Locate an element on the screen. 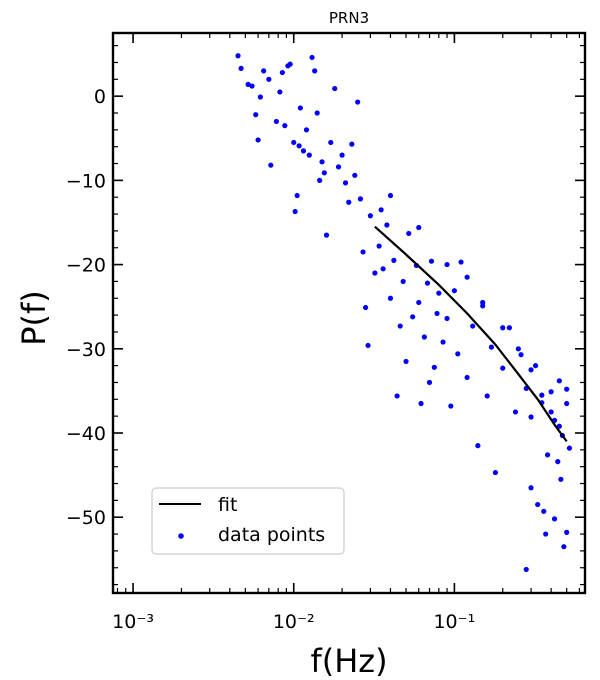 This screenshot has height=680, width=600. x-tick-label: 10⁻² is located at coordinates (294, 622).